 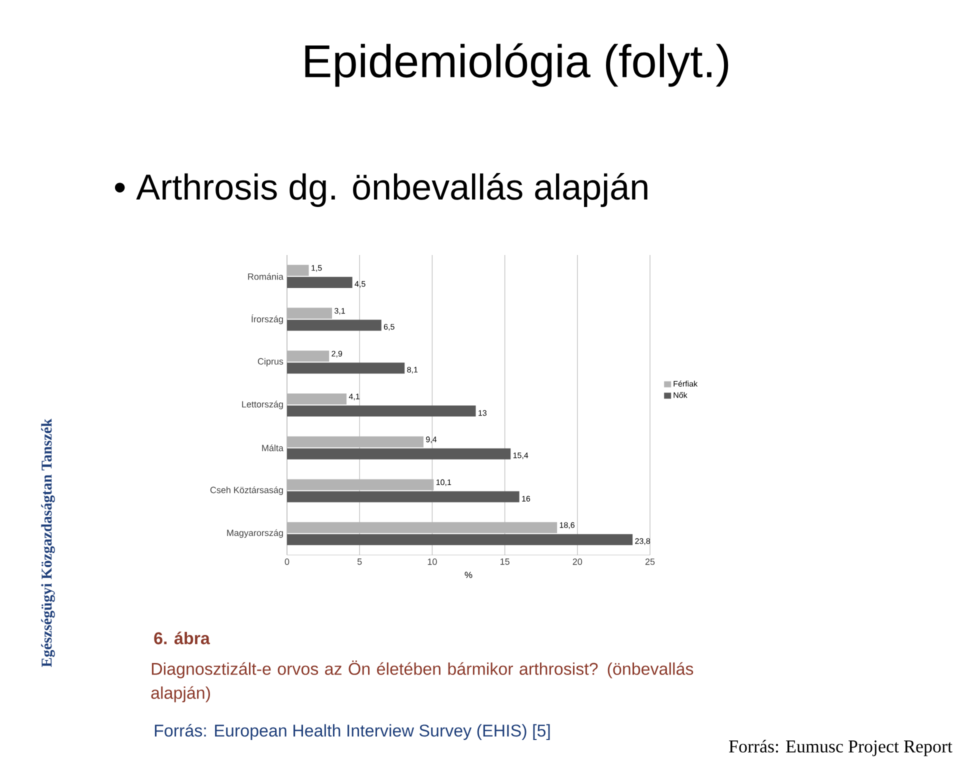 I want to click on text: Egészségügyi Közgazdaságtan Tanszék, so click(x=48, y=543).